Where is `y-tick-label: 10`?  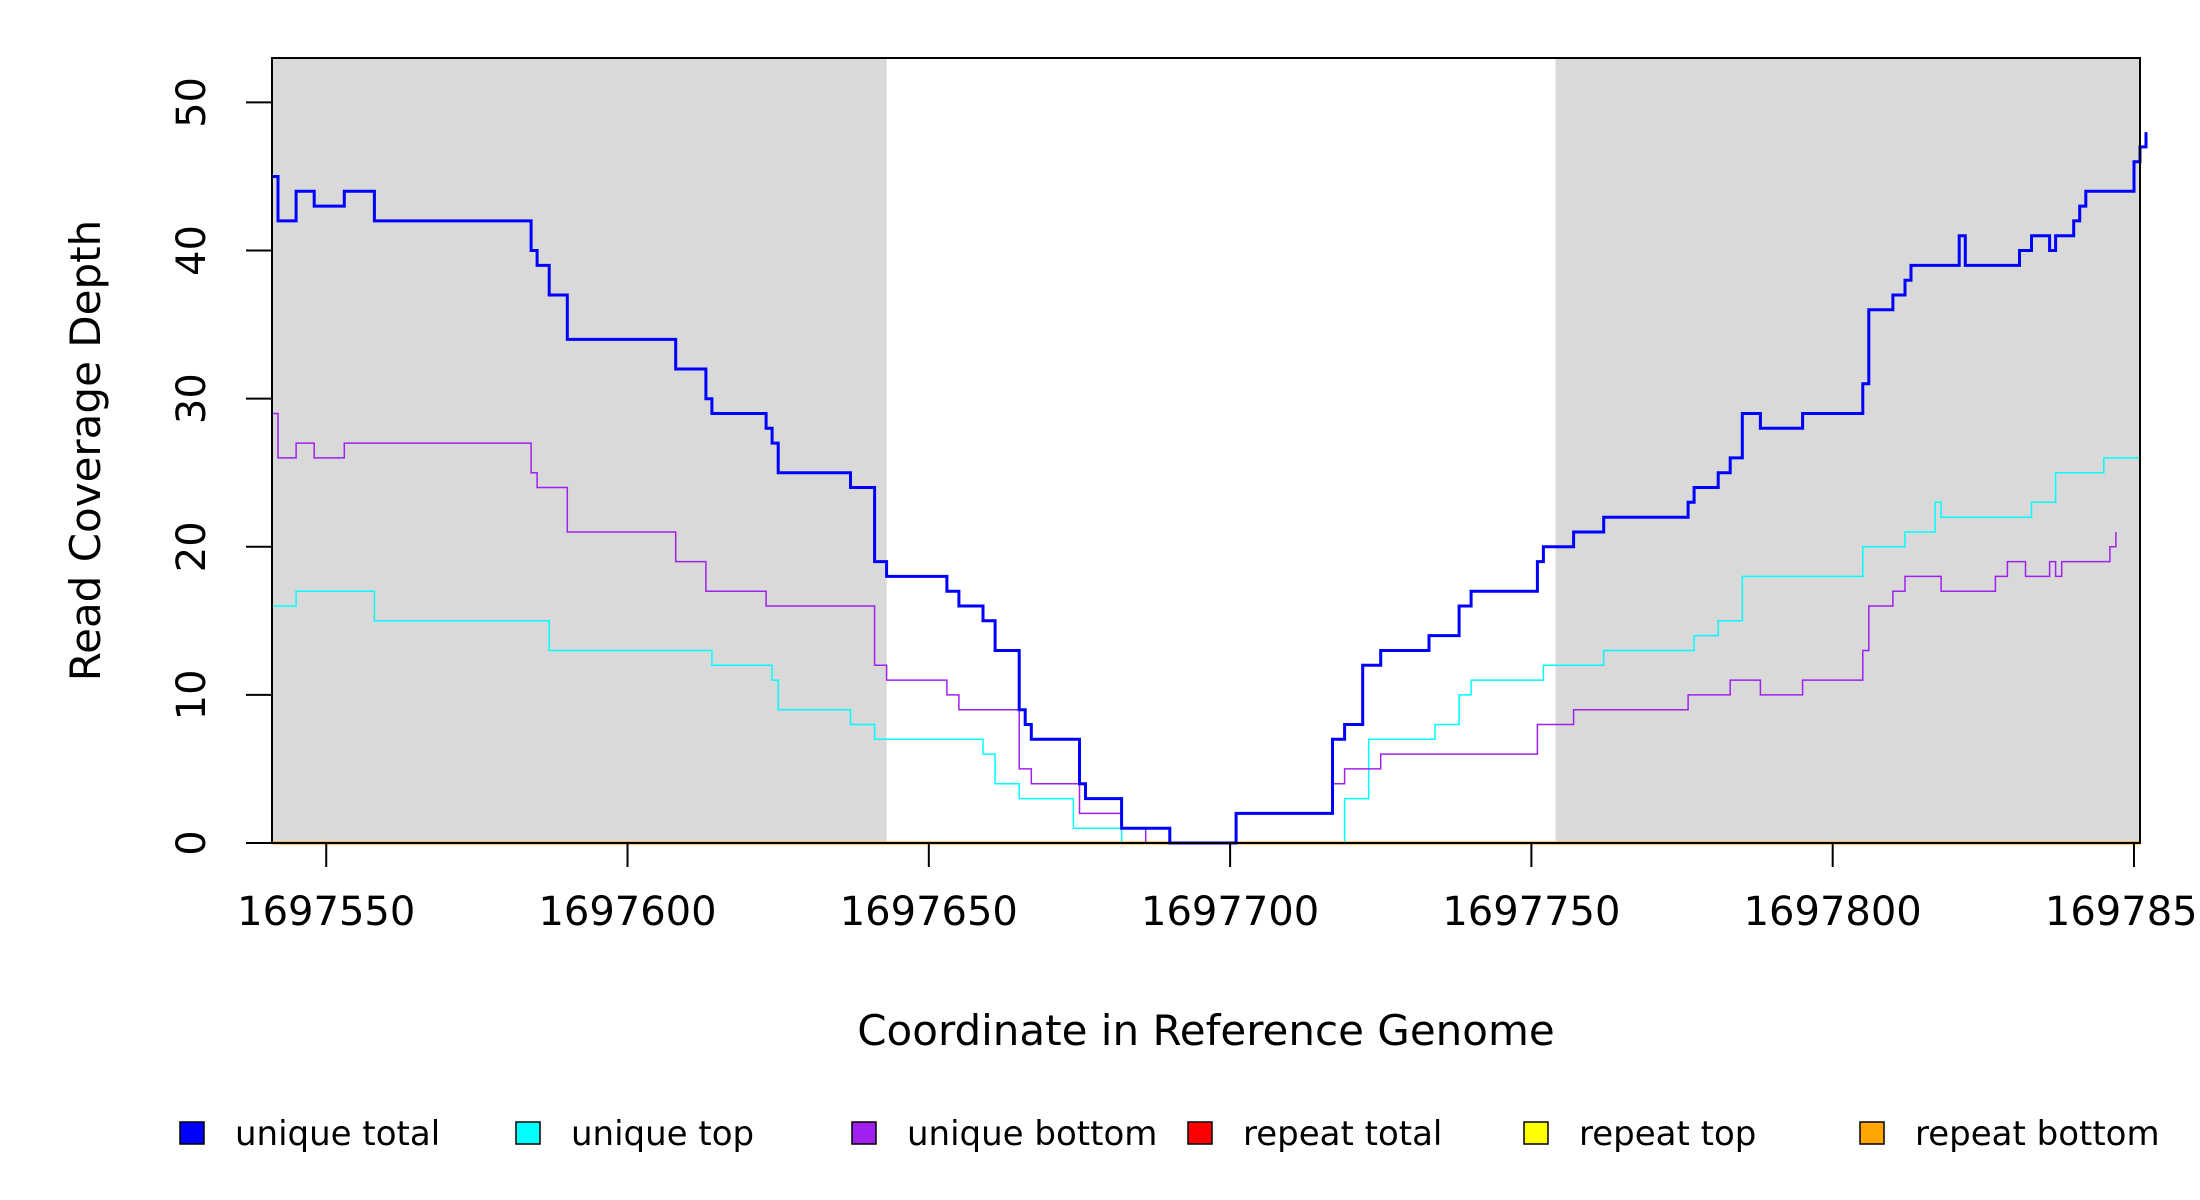
y-tick-label: 10 is located at coordinates (192, 694).